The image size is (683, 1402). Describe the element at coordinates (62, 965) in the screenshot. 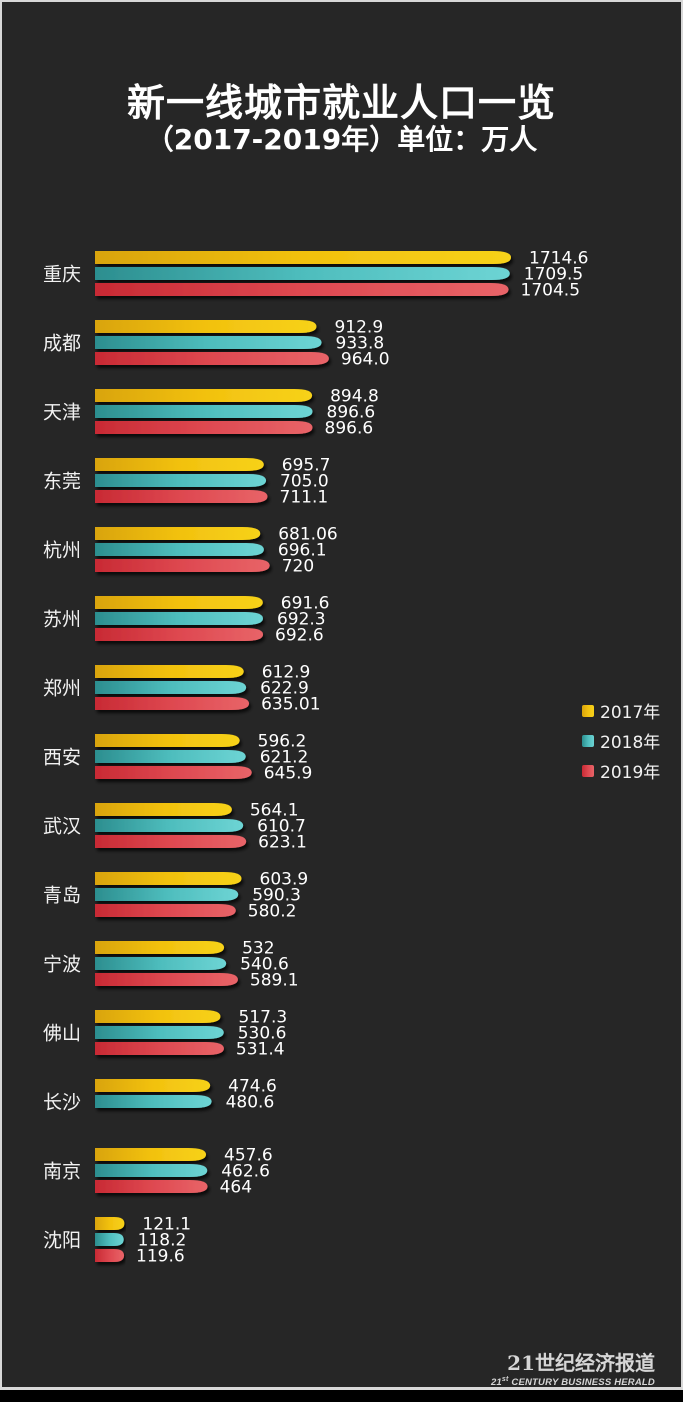

I see `city-label: 宁波` at that location.